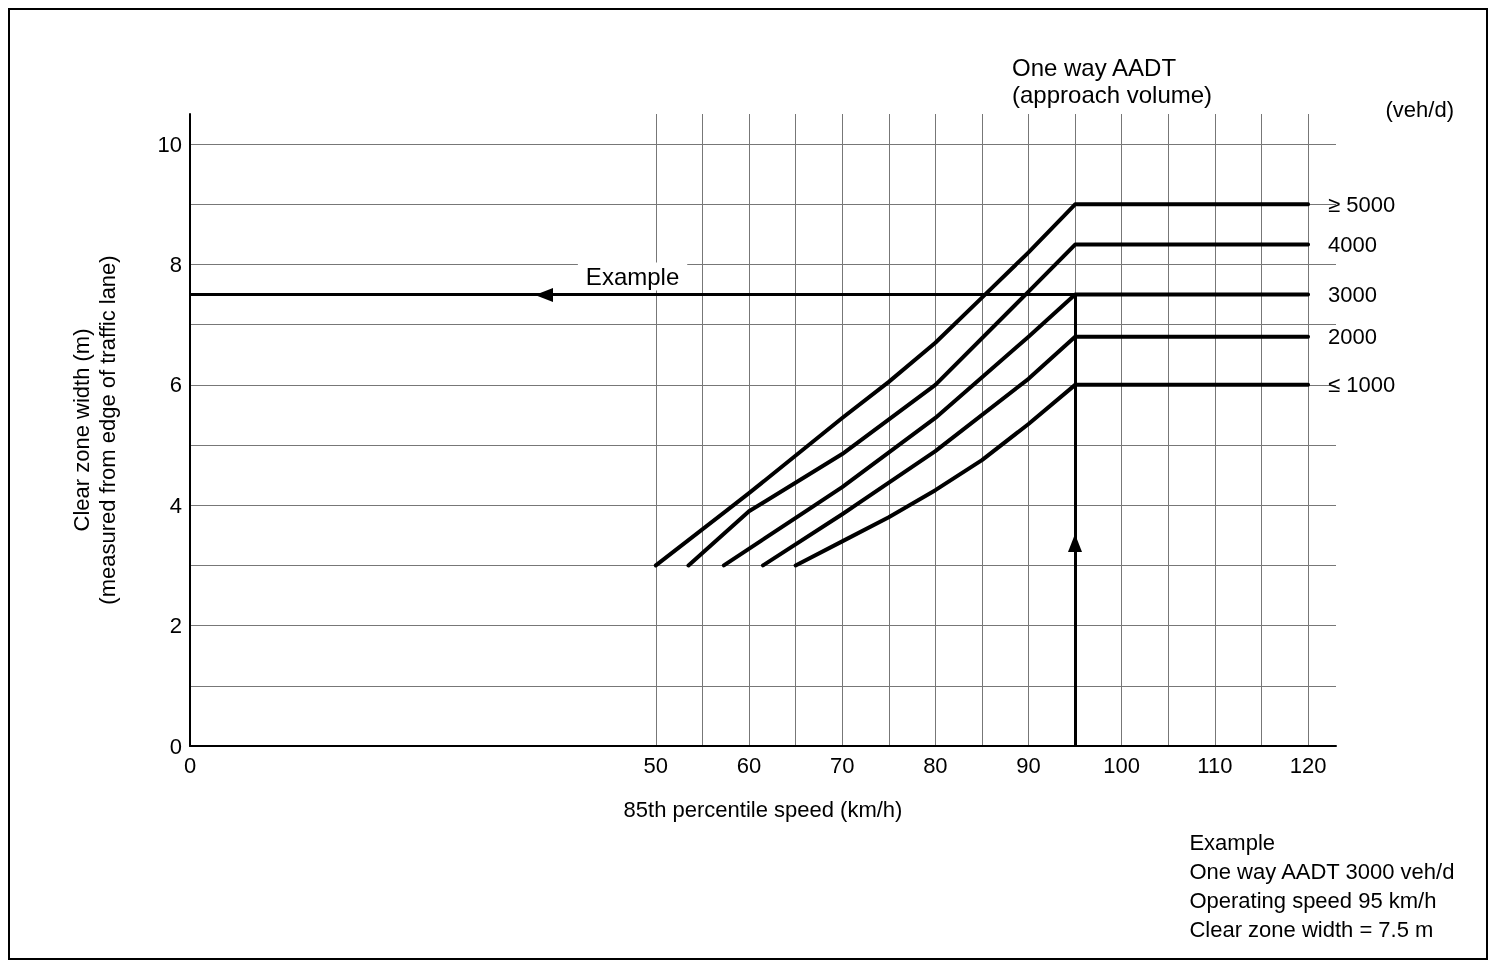 Image resolution: width=1499 pixels, height=972 pixels. Describe the element at coordinates (935, 765) in the screenshot. I see `x-tick-label: 80` at that location.